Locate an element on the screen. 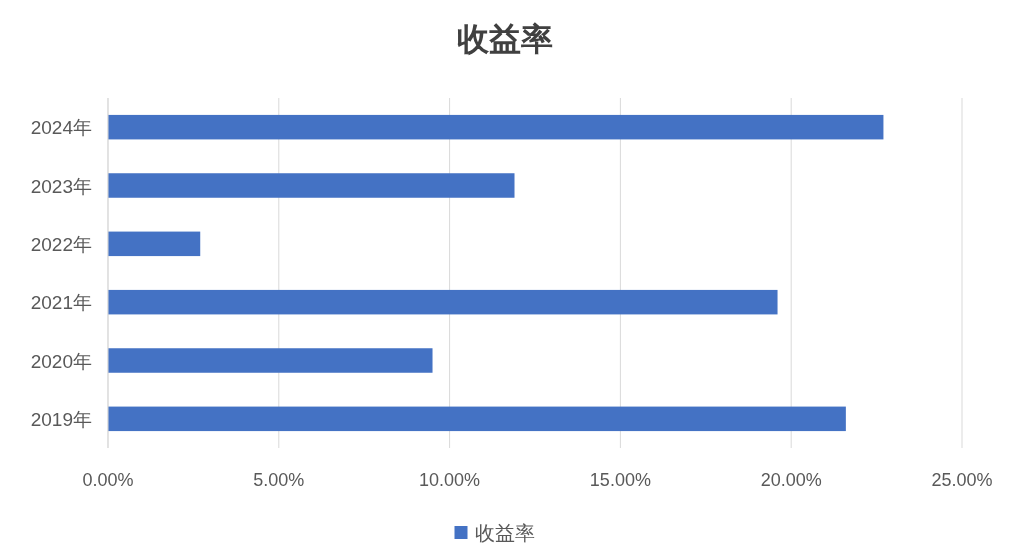  x-tick-label: 5.00% is located at coordinates (279, 480).